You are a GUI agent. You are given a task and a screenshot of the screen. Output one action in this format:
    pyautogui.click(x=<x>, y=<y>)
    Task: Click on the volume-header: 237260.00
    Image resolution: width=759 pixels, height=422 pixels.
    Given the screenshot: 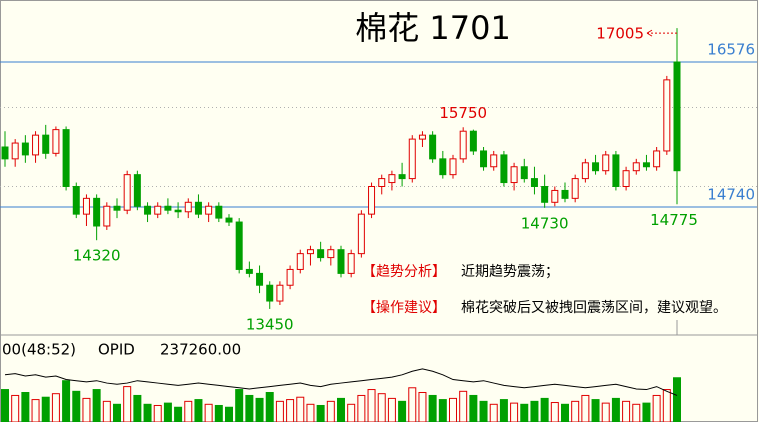 What is the action you would take?
    pyautogui.click(x=200, y=350)
    